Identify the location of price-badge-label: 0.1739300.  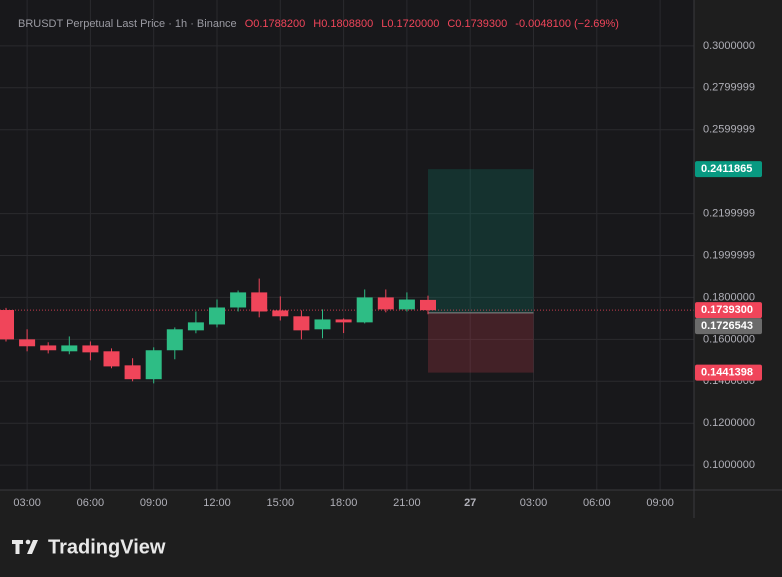
(727, 310).